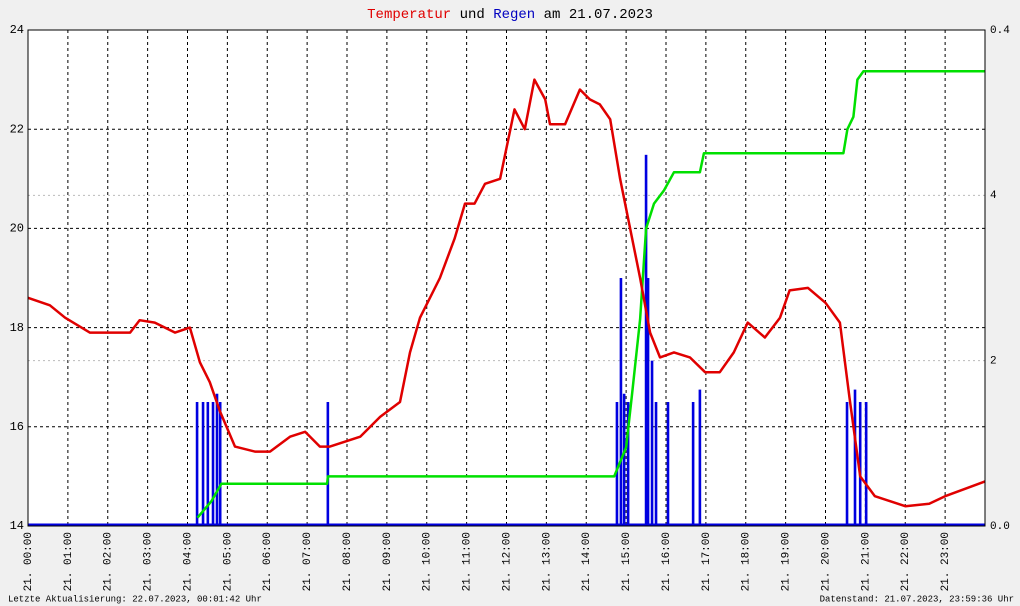  I want to click on x-tick-label: 21. 07:00, so click(308, 561).